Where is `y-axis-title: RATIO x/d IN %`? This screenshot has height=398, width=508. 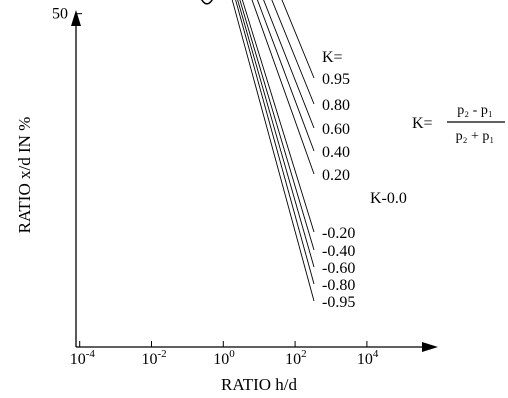
y-axis-title: RATIO x/d IN % is located at coordinates (24, 175).